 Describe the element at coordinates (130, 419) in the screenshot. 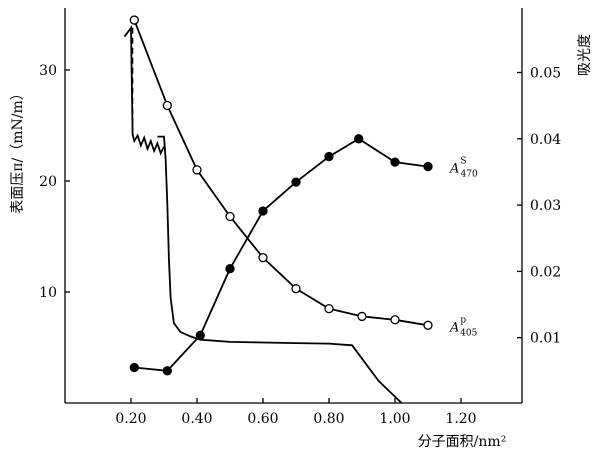

I see `x-tick-label: 0.20` at that location.